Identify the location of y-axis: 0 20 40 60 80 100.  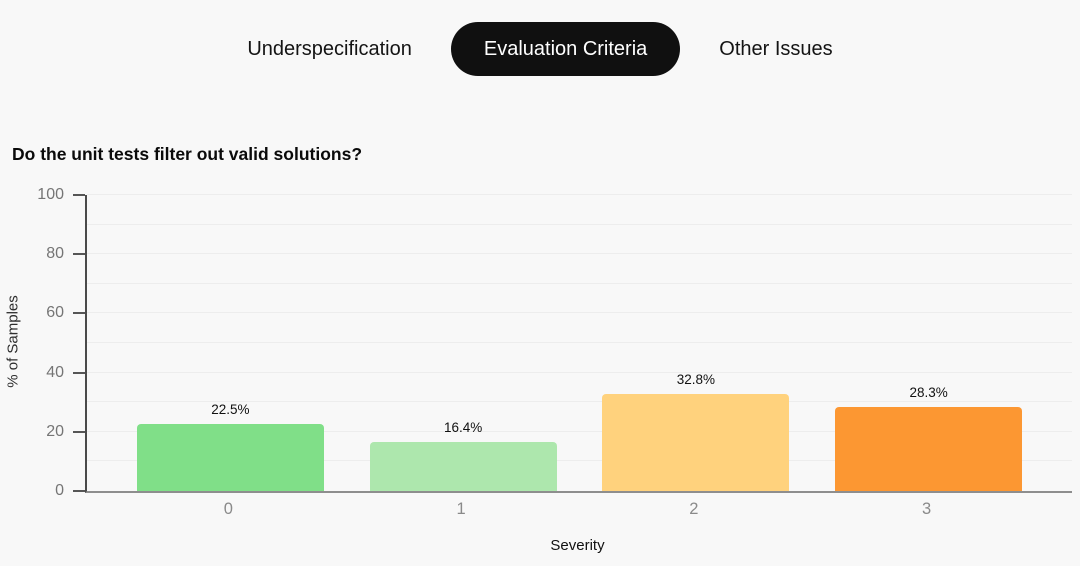
(42, 342).